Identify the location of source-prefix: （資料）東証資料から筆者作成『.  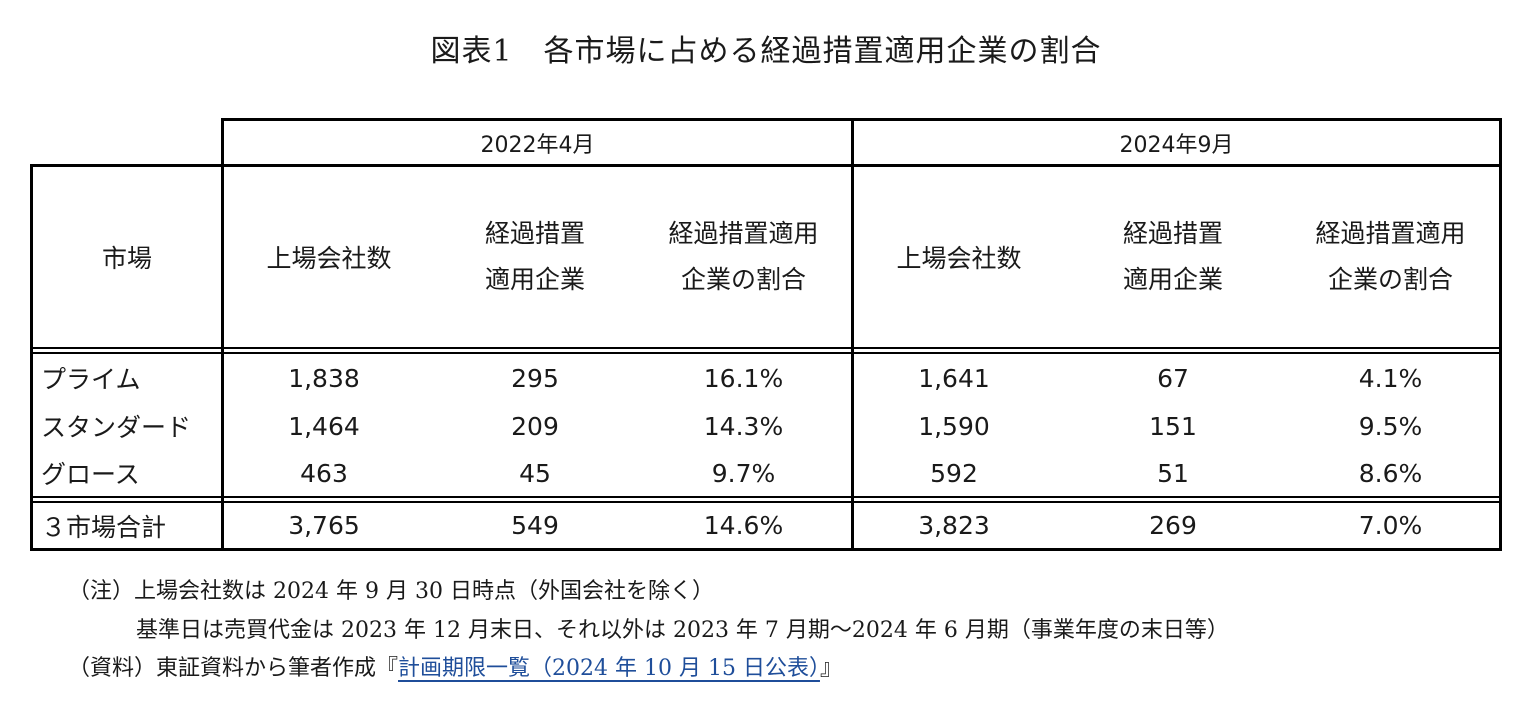
(233, 668).